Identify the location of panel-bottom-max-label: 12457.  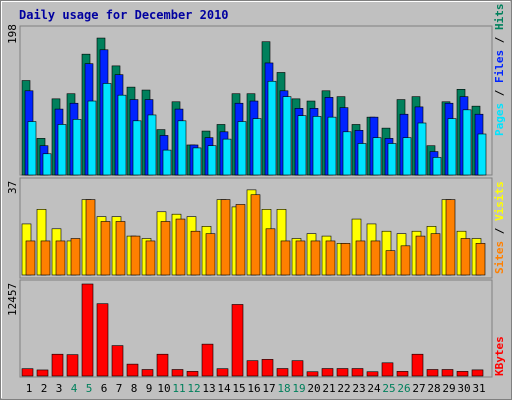
(12, 299).